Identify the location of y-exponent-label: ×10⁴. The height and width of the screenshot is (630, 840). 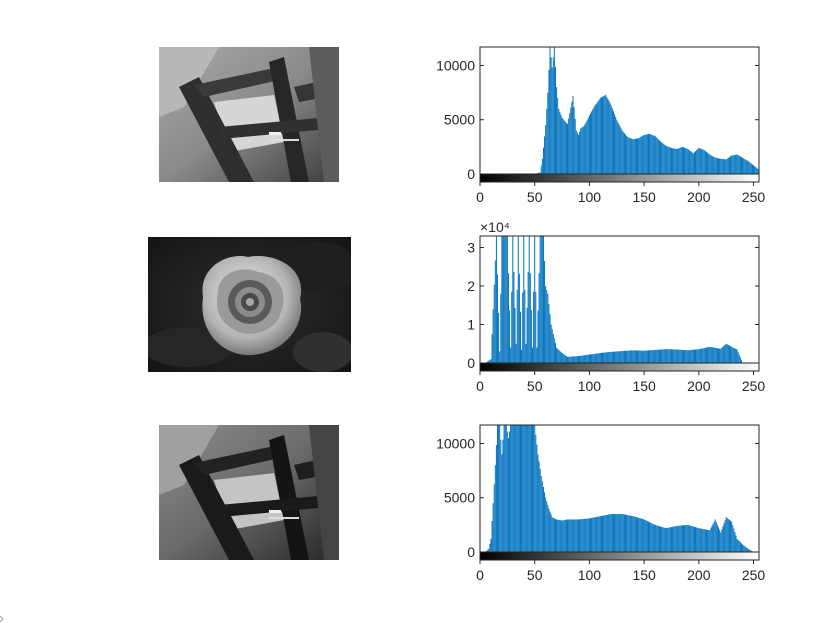
(495, 227).